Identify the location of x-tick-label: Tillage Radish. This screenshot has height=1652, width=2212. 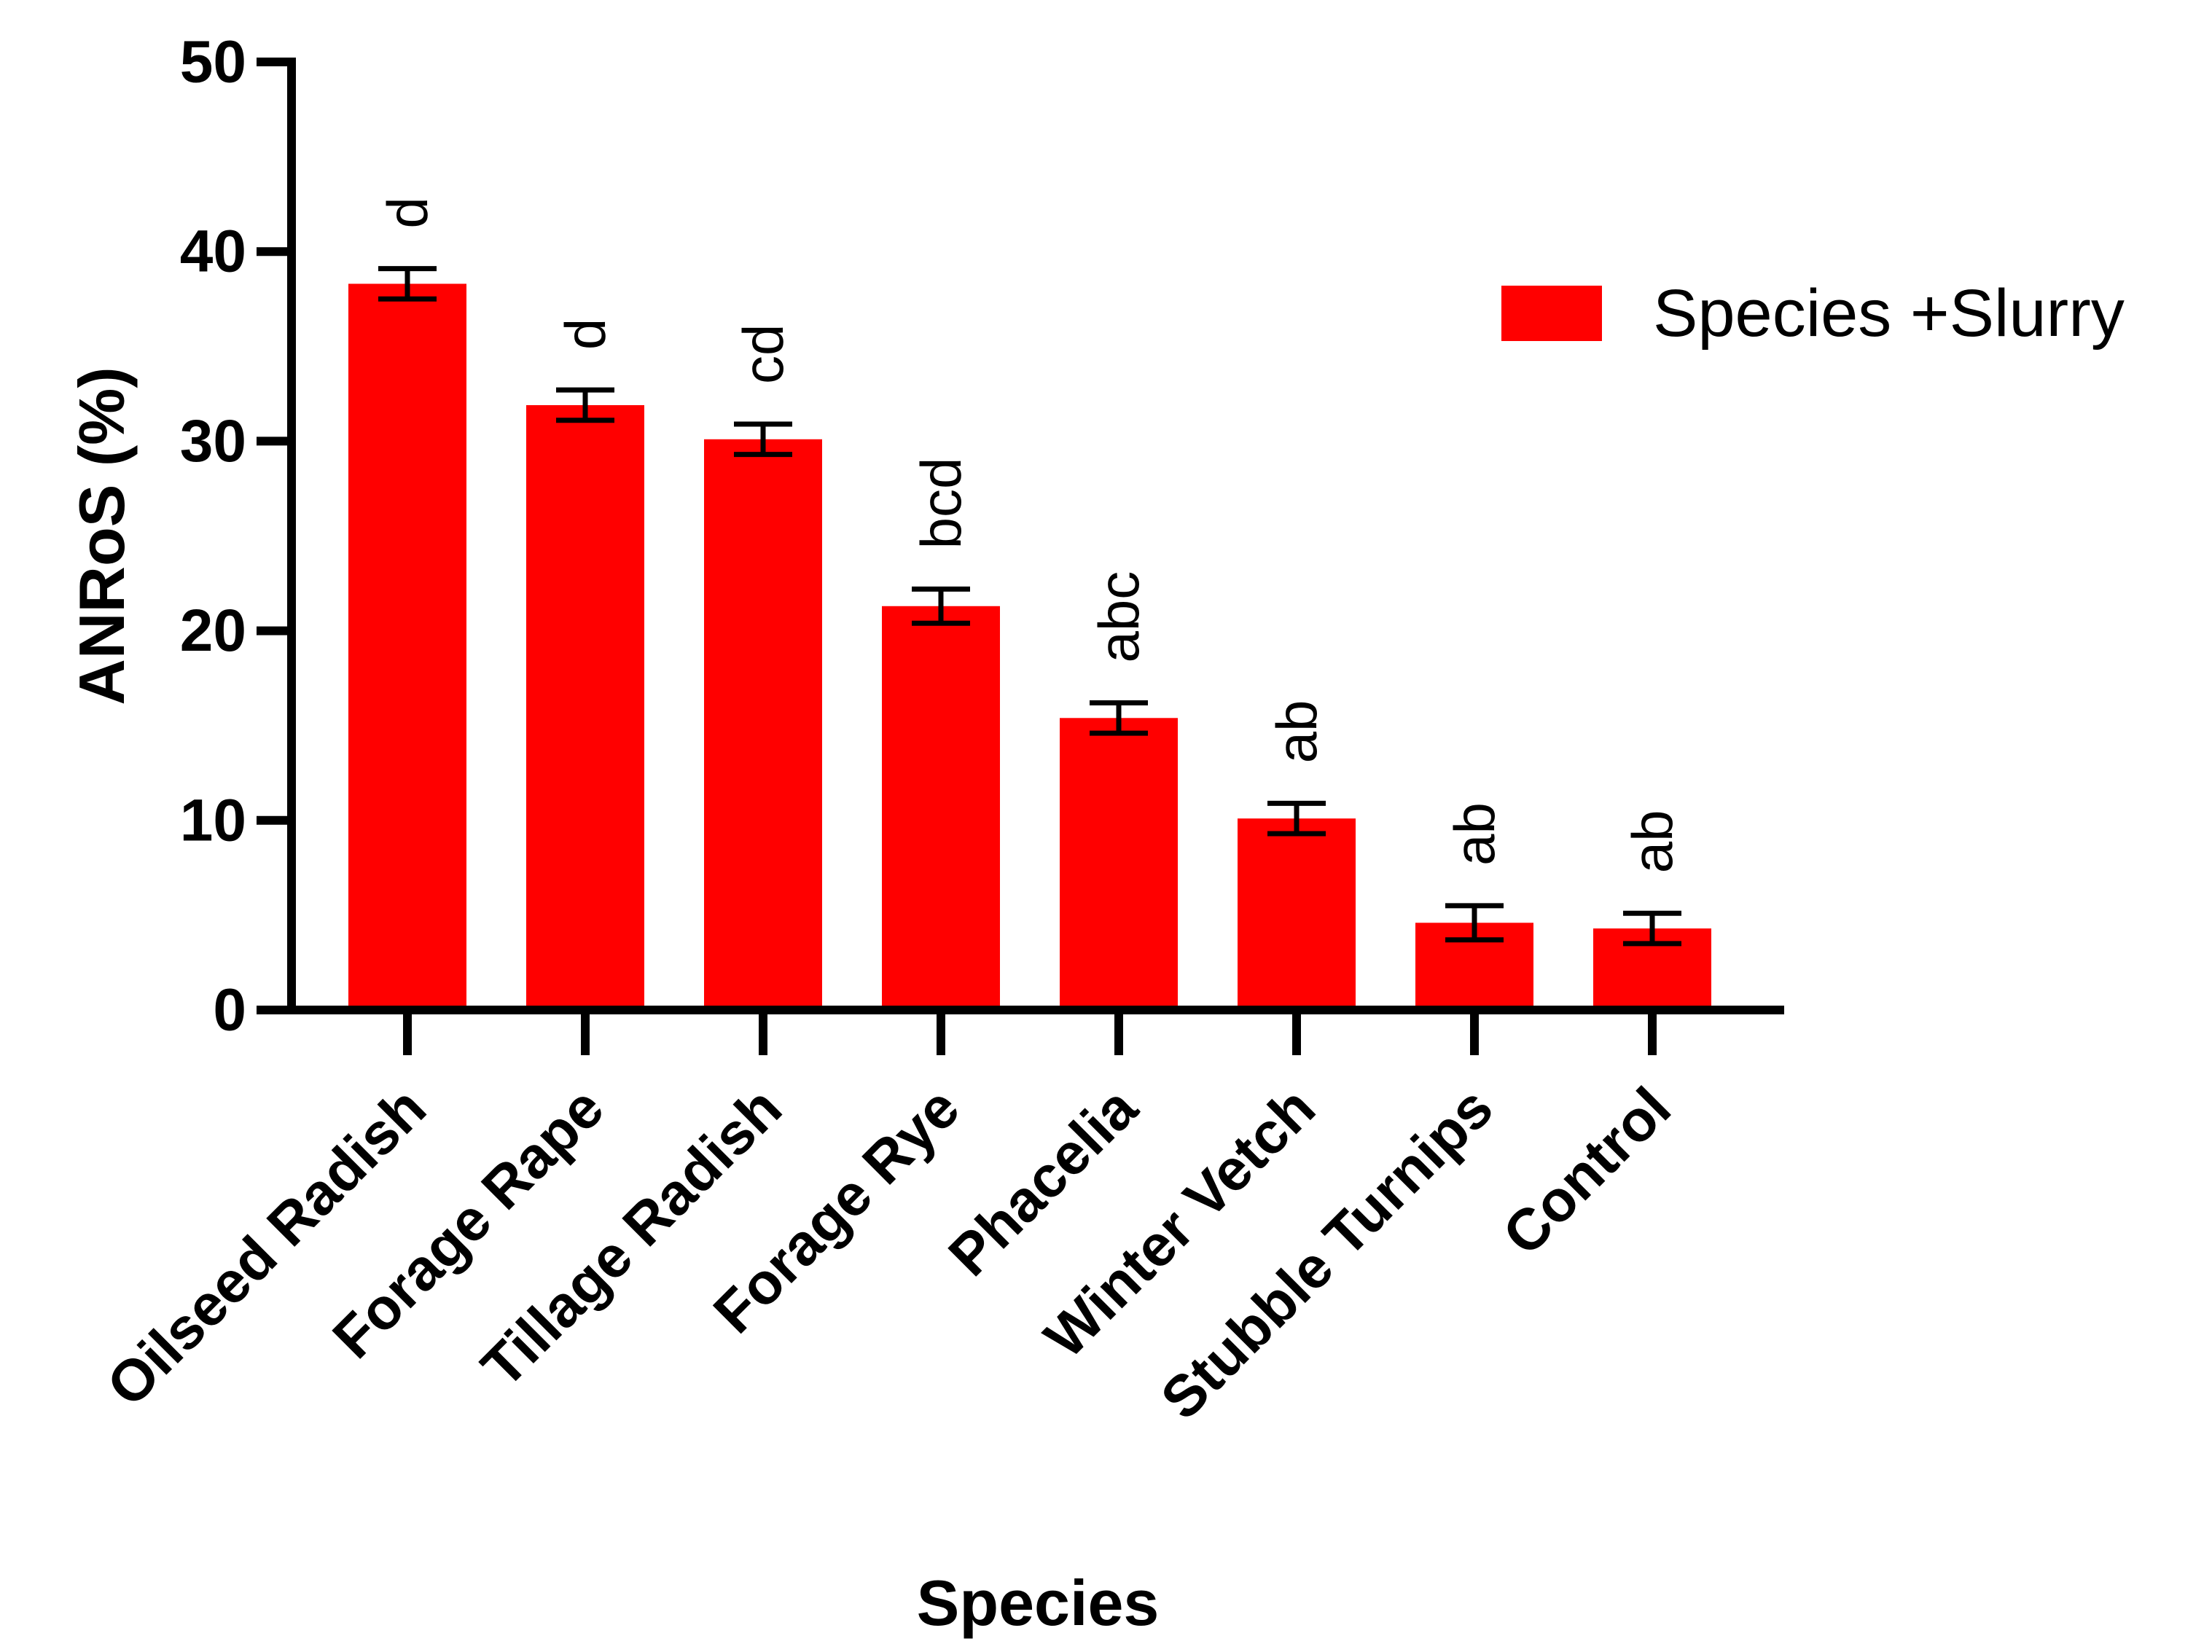
(631, 1237).